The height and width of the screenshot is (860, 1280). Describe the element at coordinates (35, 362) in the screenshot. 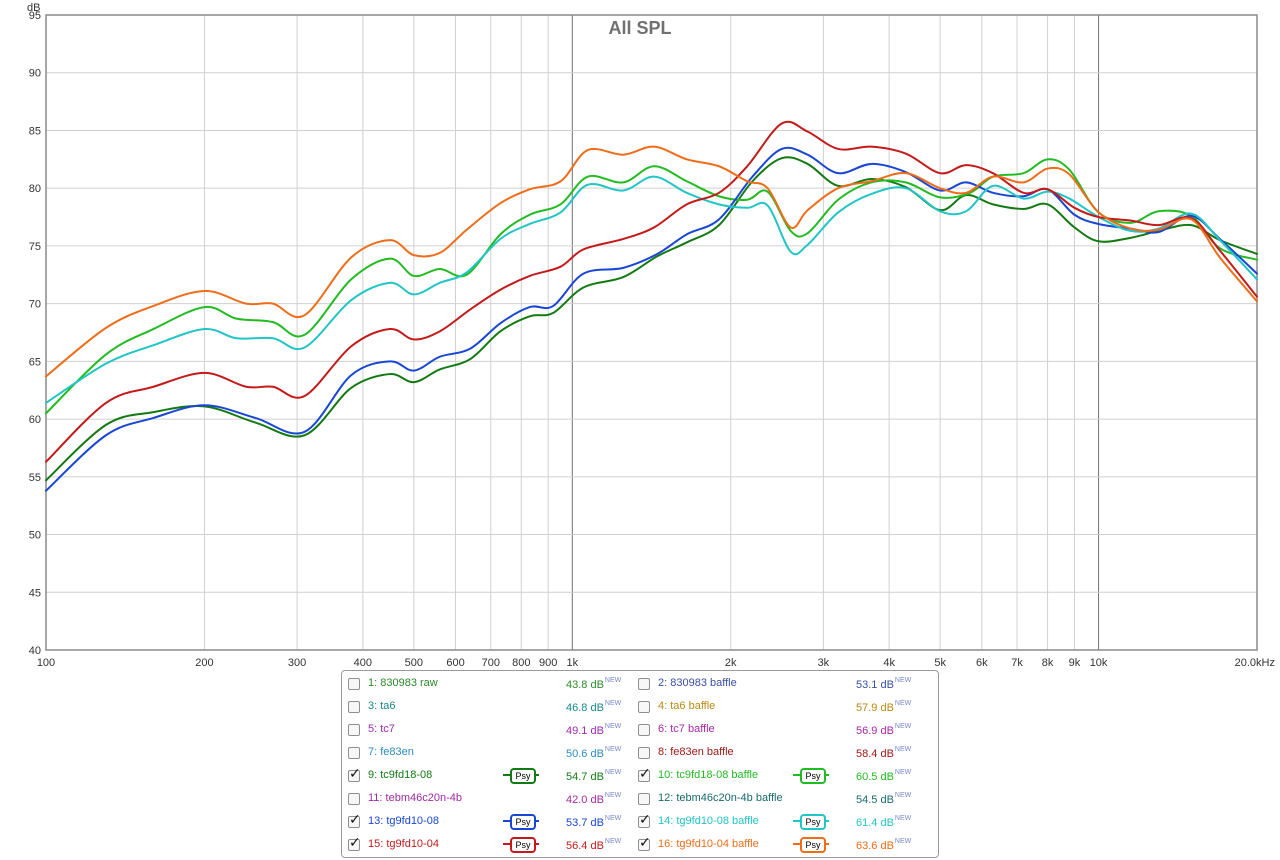

I see `y-tick-label: 65` at that location.